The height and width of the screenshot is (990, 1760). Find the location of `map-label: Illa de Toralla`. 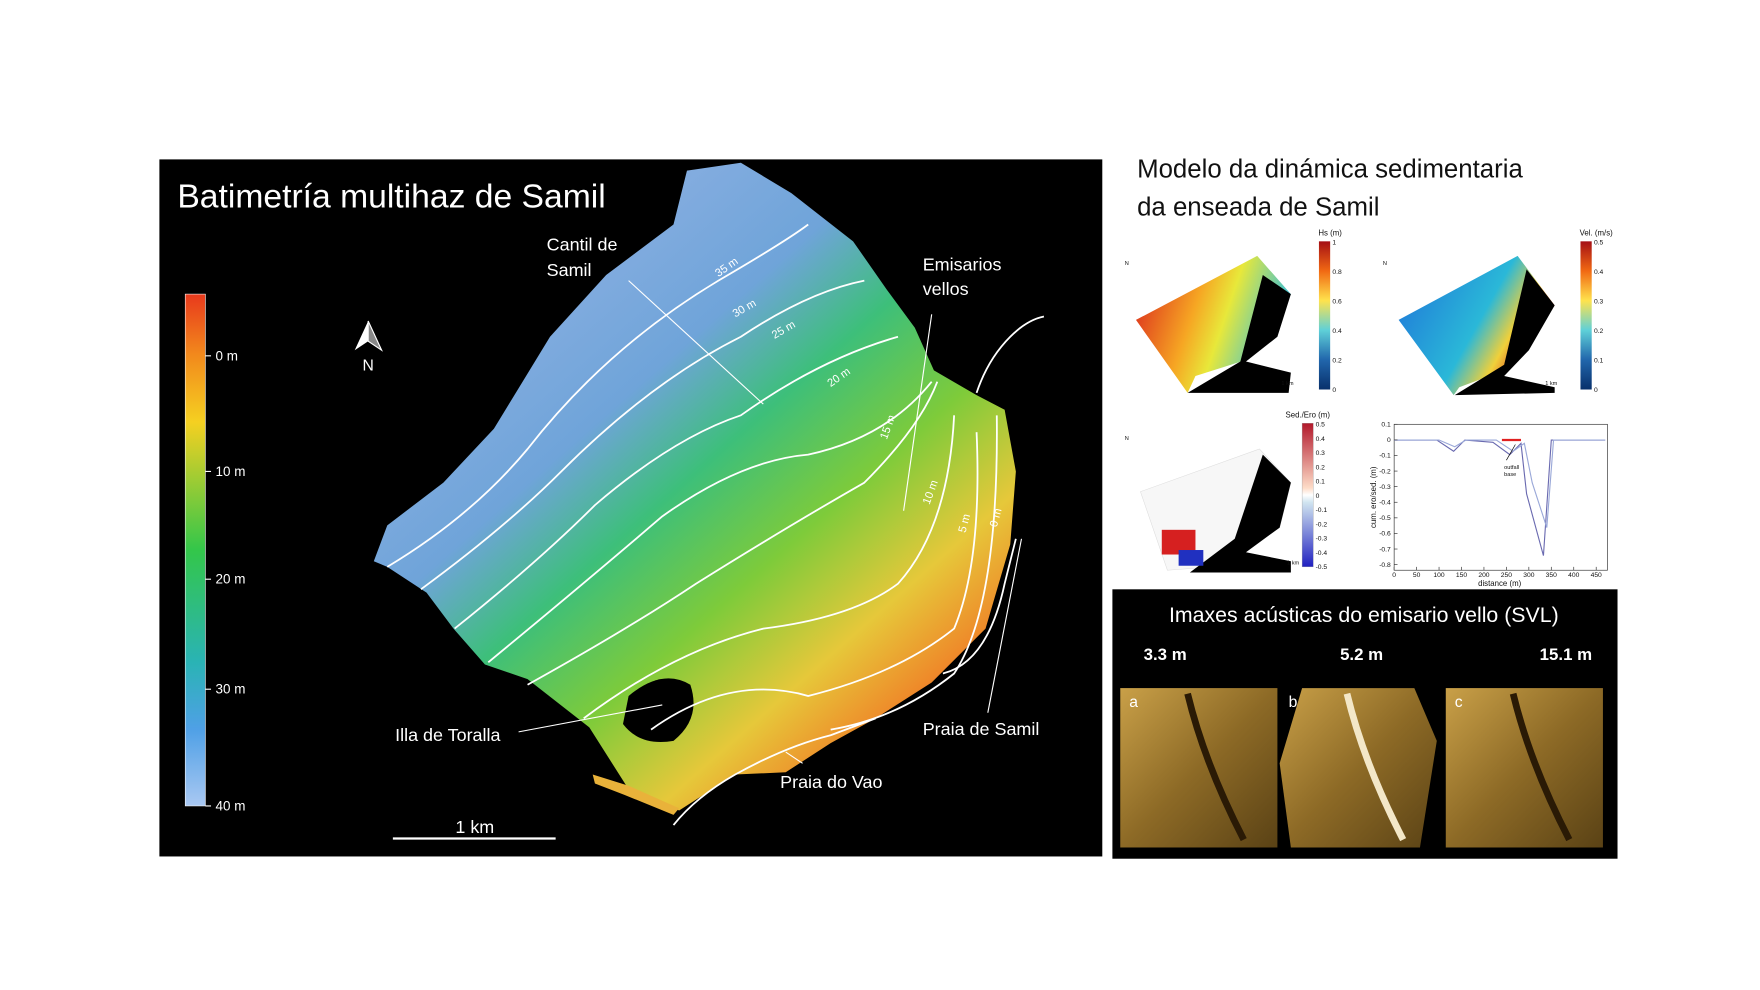

map-label: Illa de Toralla is located at coordinates (447, 735).